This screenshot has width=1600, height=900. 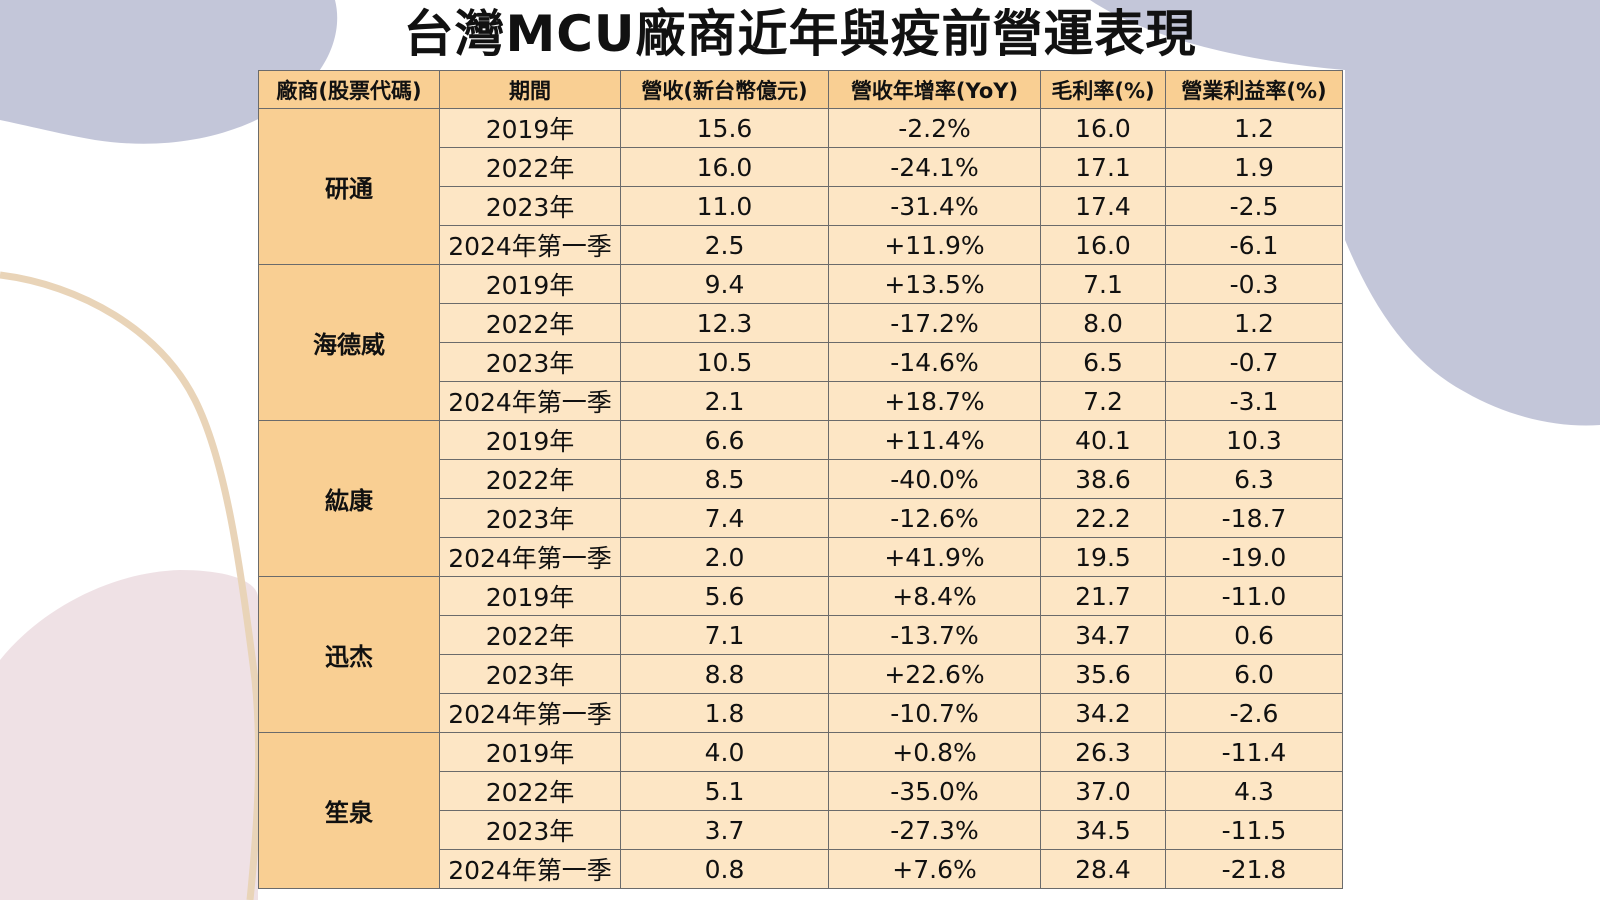 I want to click on table-row: 笙泉 2019年 4.0 +0.8% 26.3 -11.4, so click(x=800, y=810).